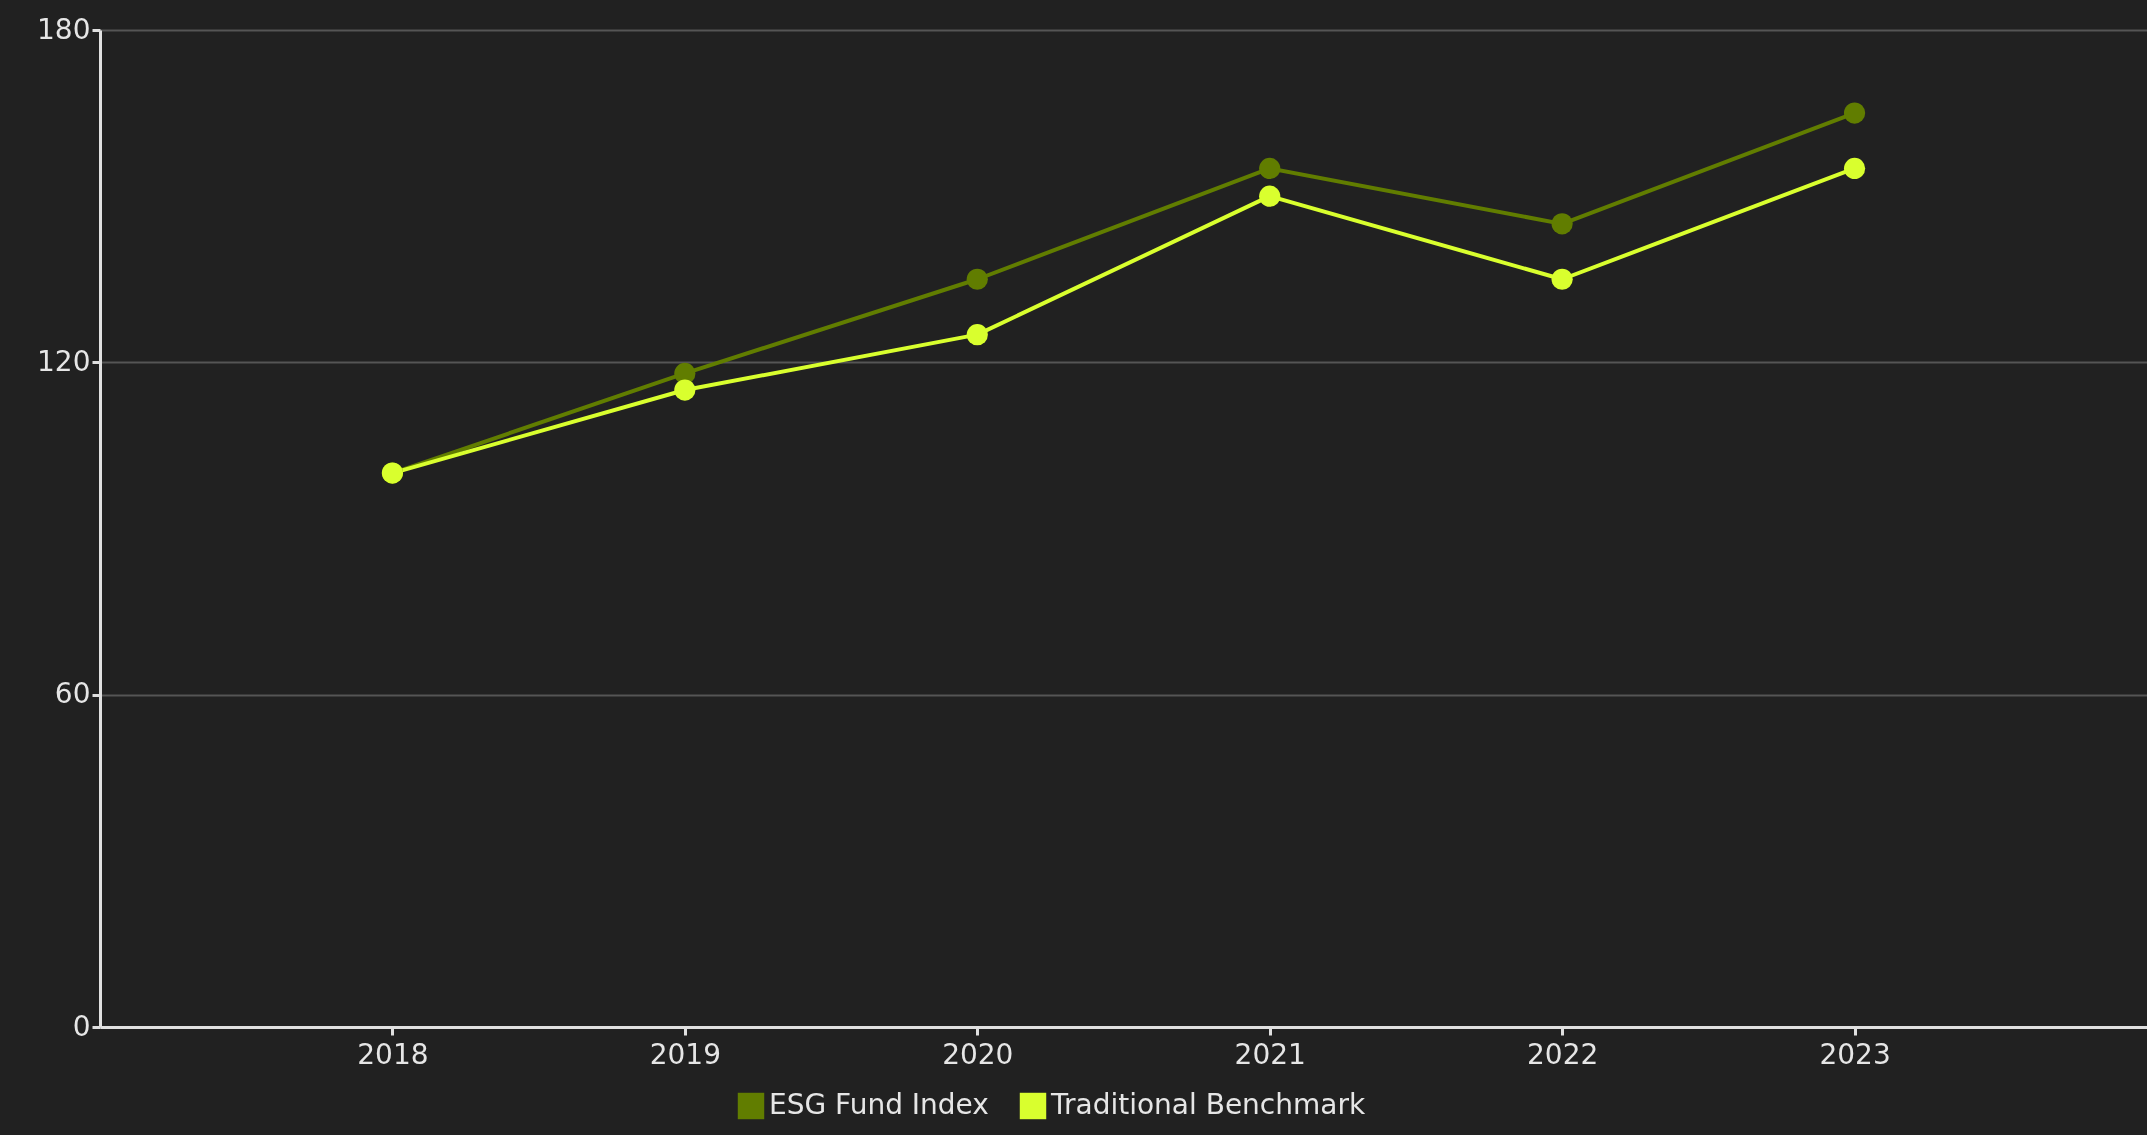 The height and width of the screenshot is (1135, 2147). Describe the element at coordinates (1855, 1054) in the screenshot. I see `x-tick-label: 2023` at that location.